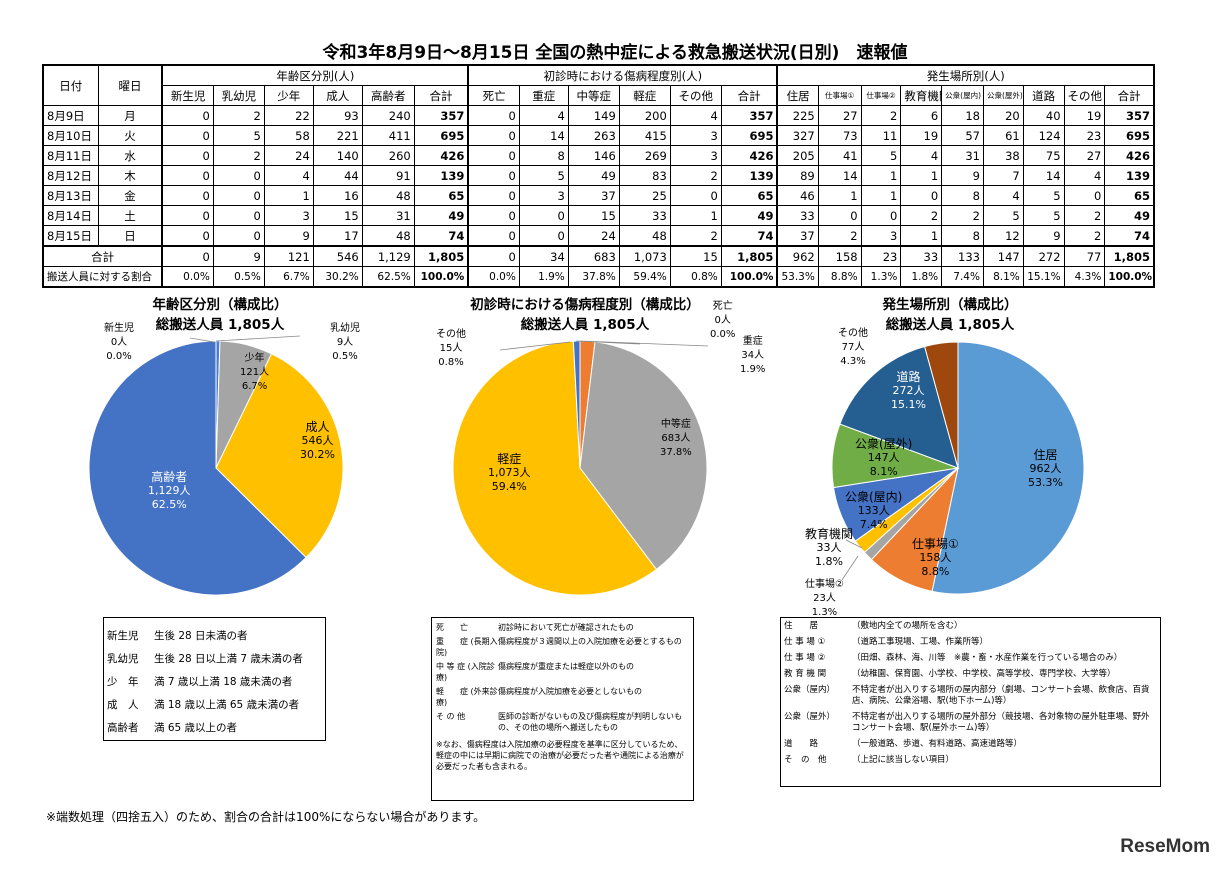  What do you see at coordinates (337, 195) in the screenshot?
I see `table-cell: 16` at bounding box center [337, 195].